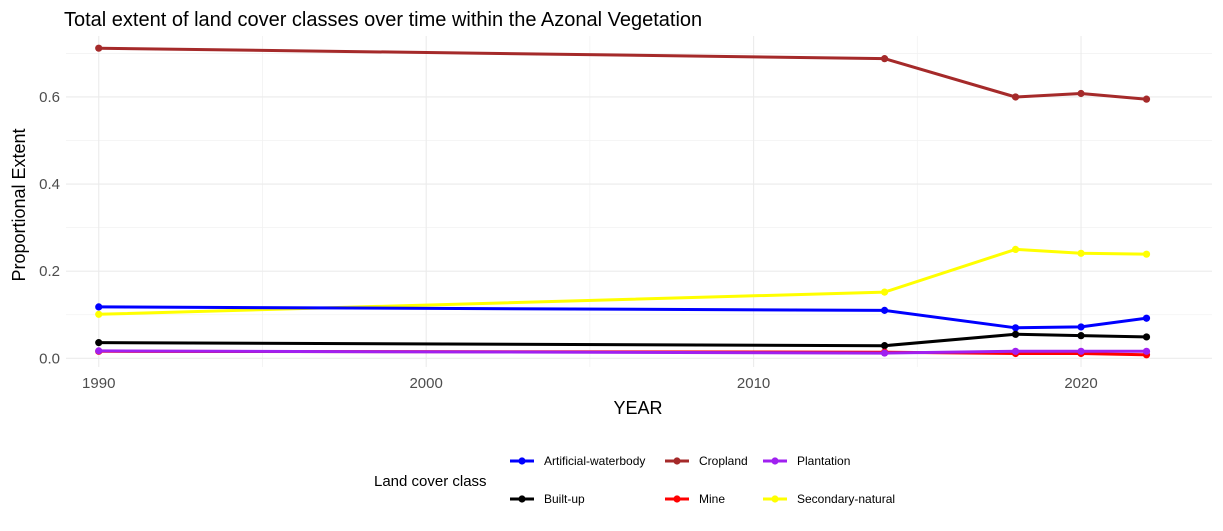 Image resolution: width=1223 pixels, height=531 pixels. I want to click on legend-label: Cropland, so click(723, 461).